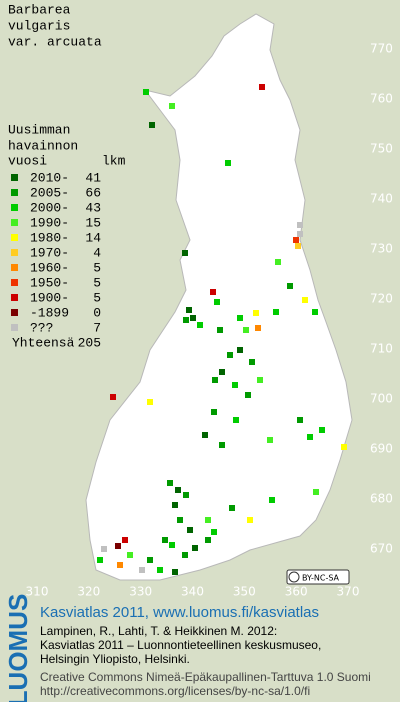 The width and height of the screenshot is (400, 702). What do you see at coordinates (381, 99) in the screenshot?
I see `y-tick-label: 760` at bounding box center [381, 99].